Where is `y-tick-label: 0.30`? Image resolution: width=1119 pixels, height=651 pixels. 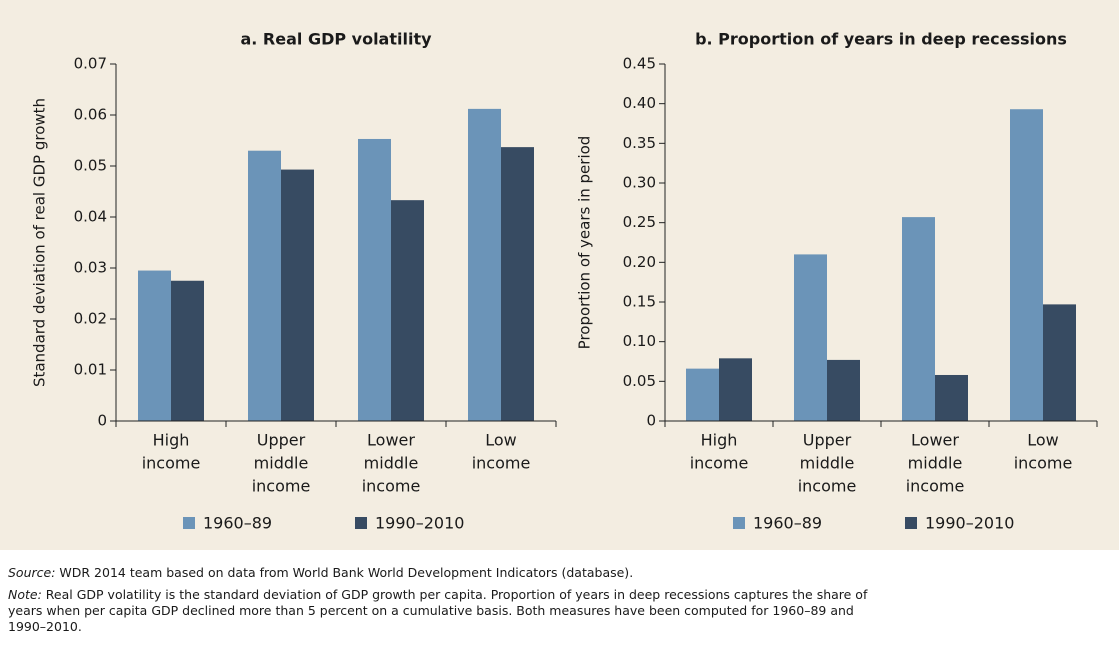
y-tick-label: 0.30 is located at coordinates (639, 183).